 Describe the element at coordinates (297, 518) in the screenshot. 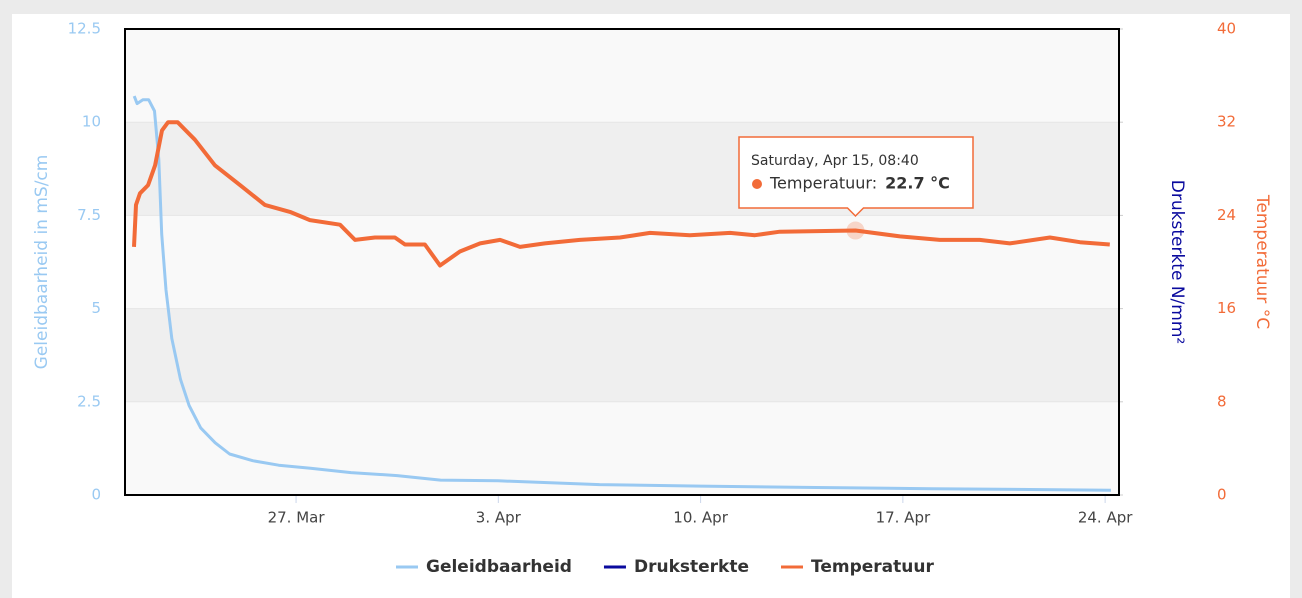

I see `x-tick-label: 27. Mar` at that location.